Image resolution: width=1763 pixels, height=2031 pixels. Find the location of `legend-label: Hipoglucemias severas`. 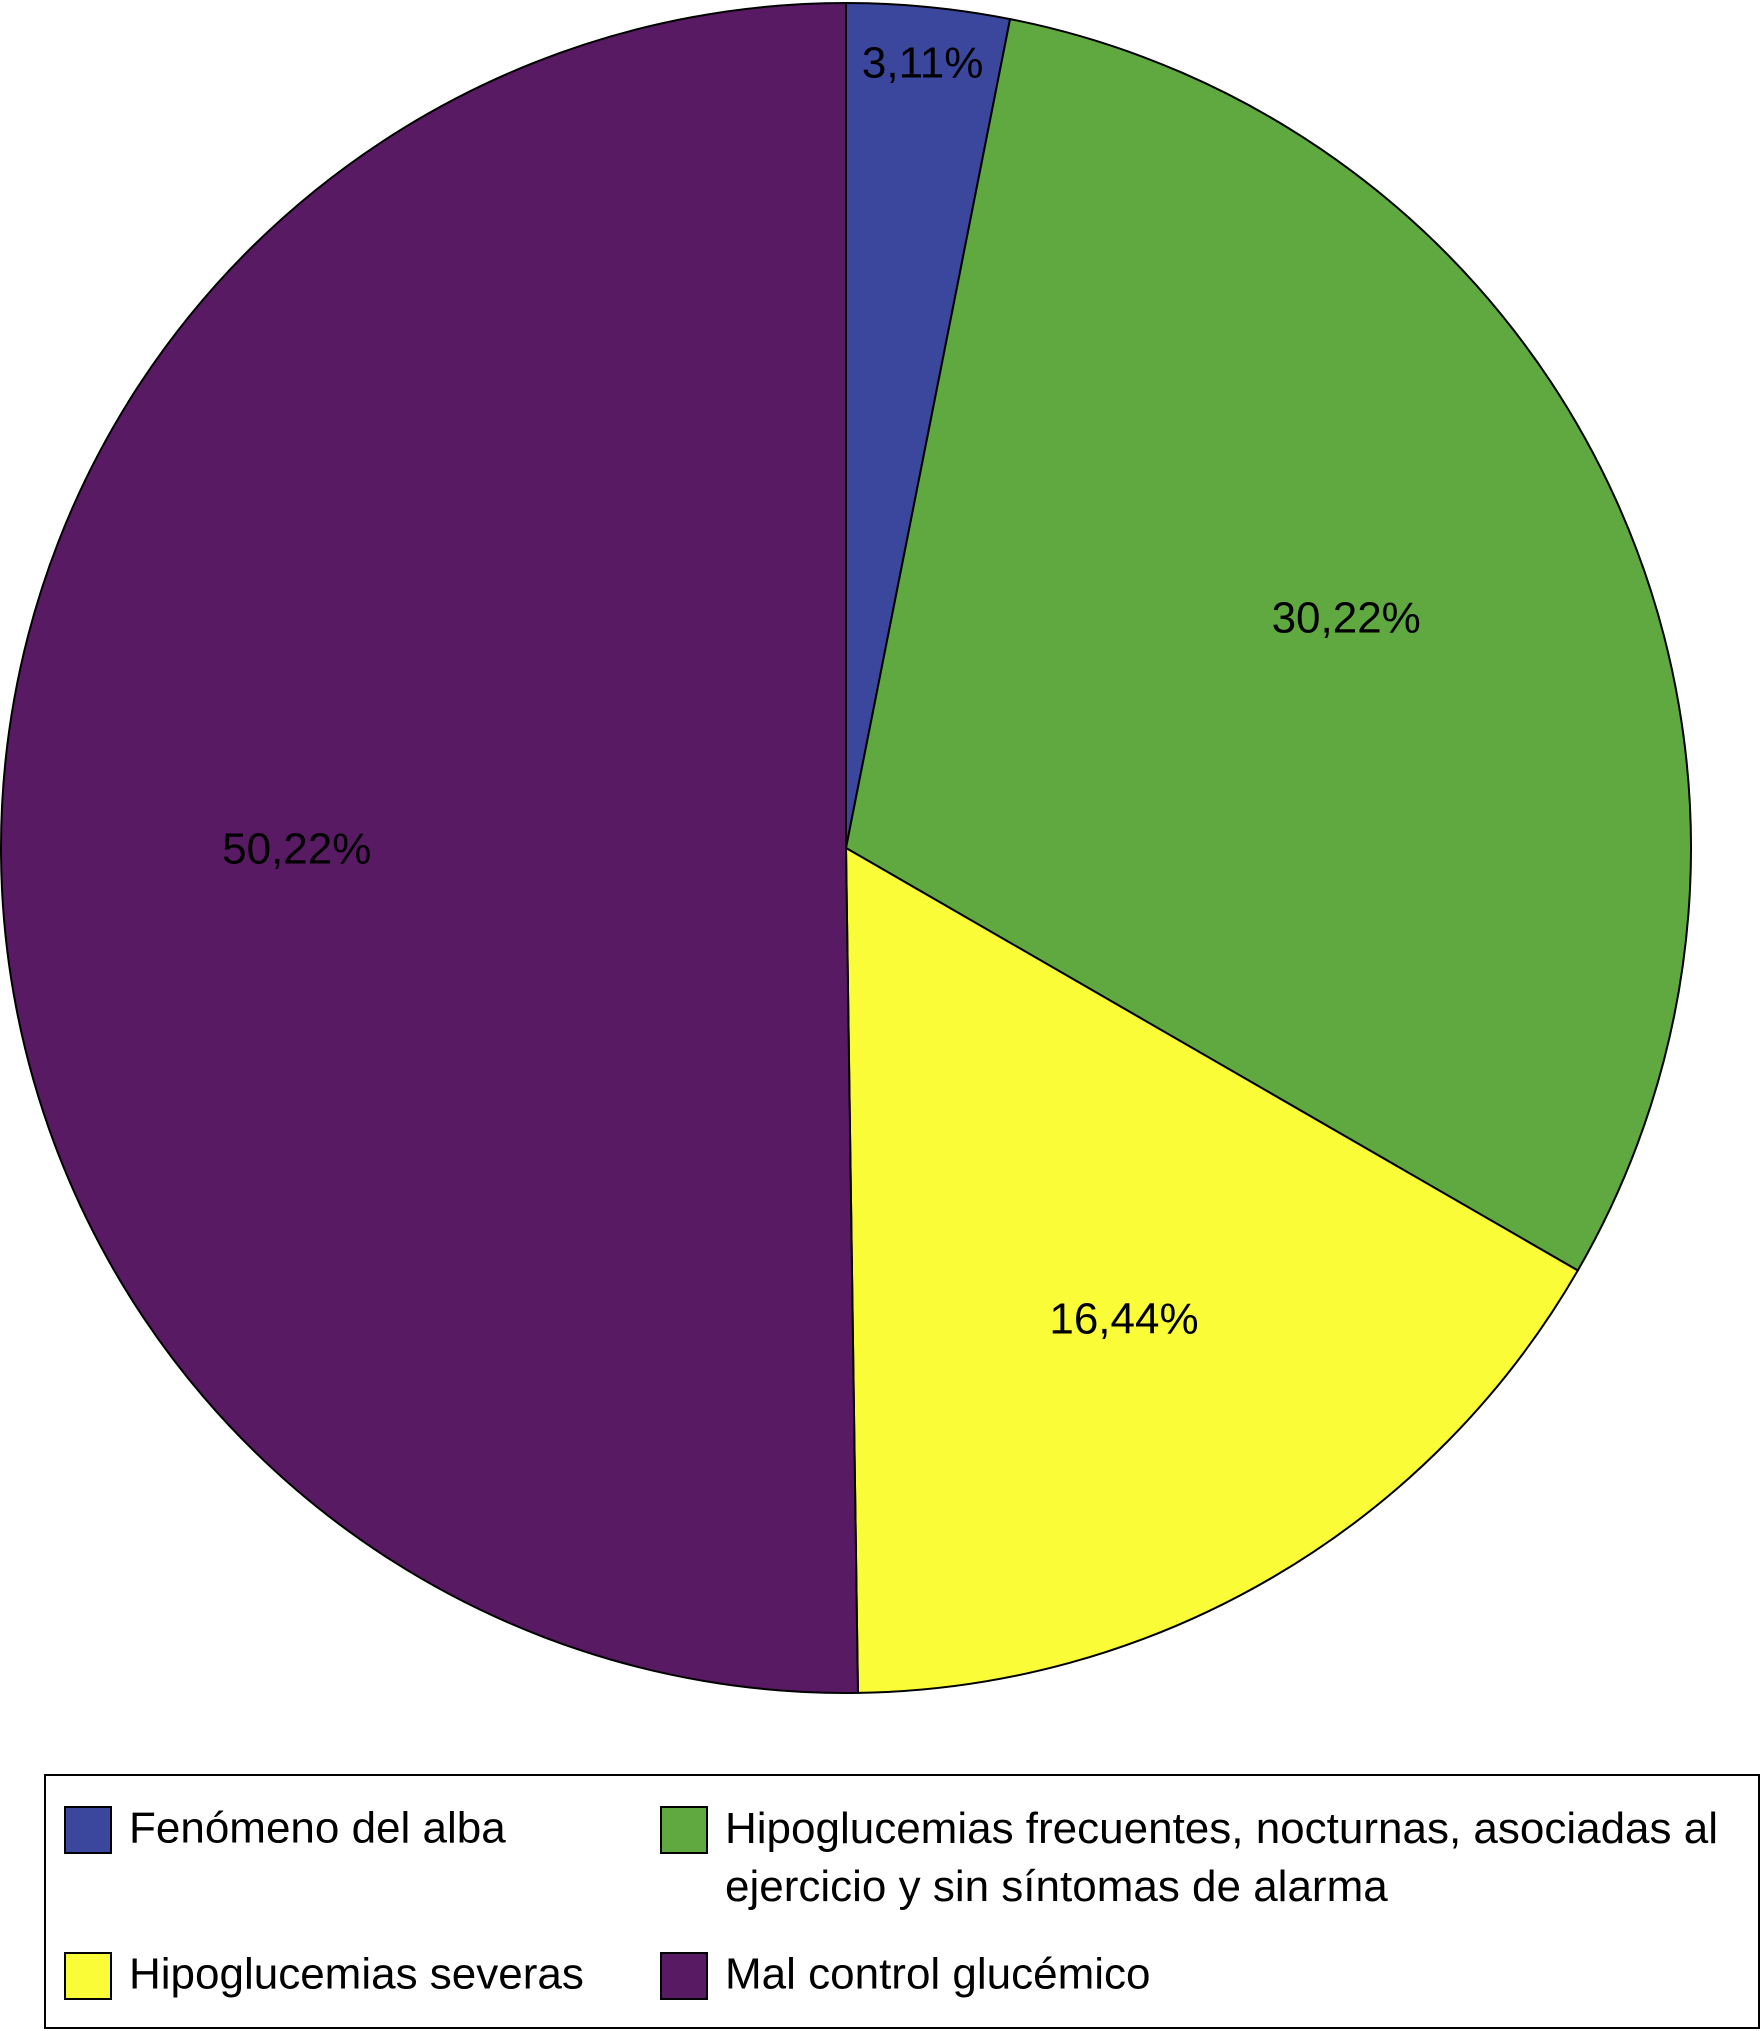

legend-label: Hipoglucemias severas is located at coordinates (356, 1974).